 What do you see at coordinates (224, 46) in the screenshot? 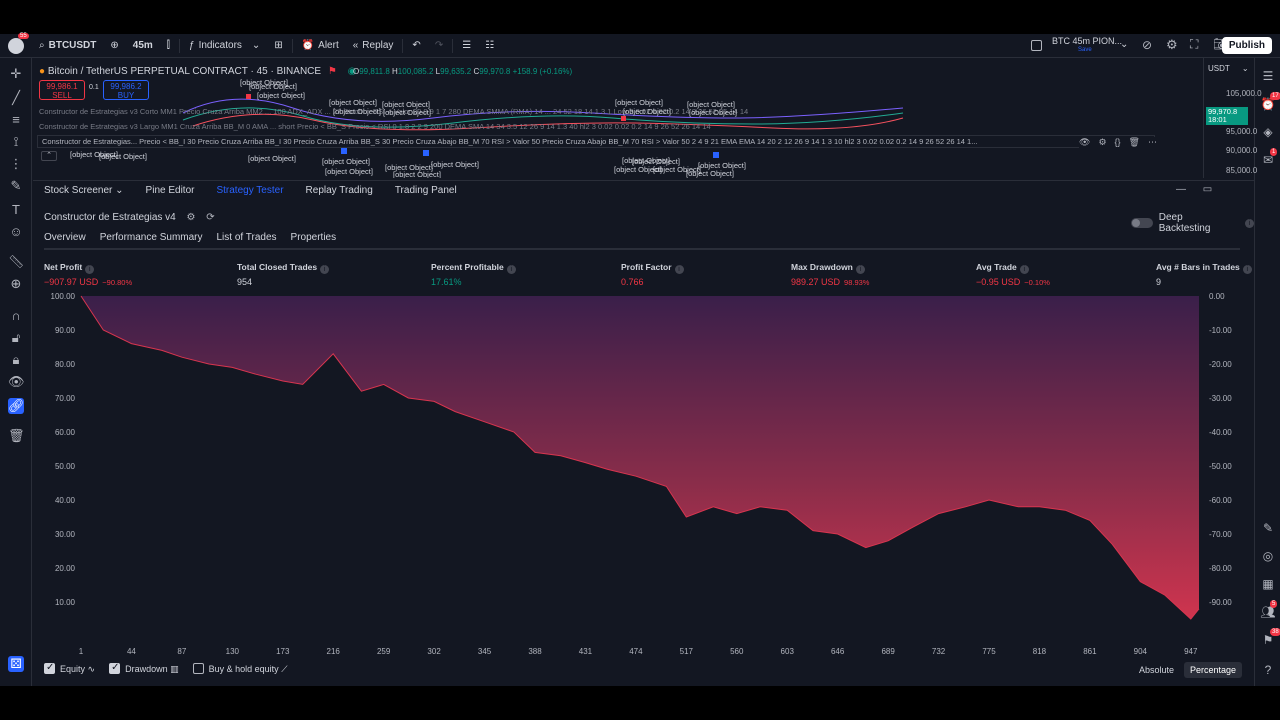
I see `indicators-button: ƒ Indicators ⌄` at bounding box center [224, 46].